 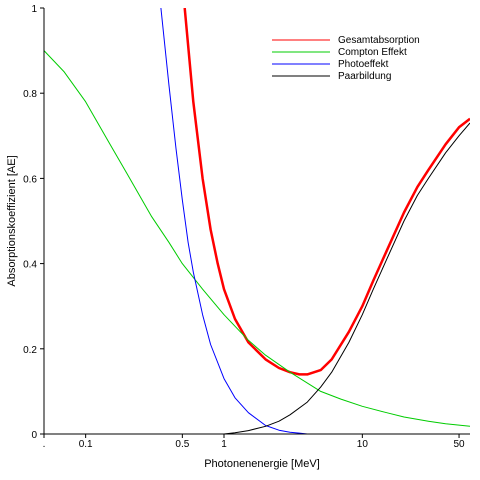 I want to click on x-tick-label-2: 0.5, so click(x=182, y=444).